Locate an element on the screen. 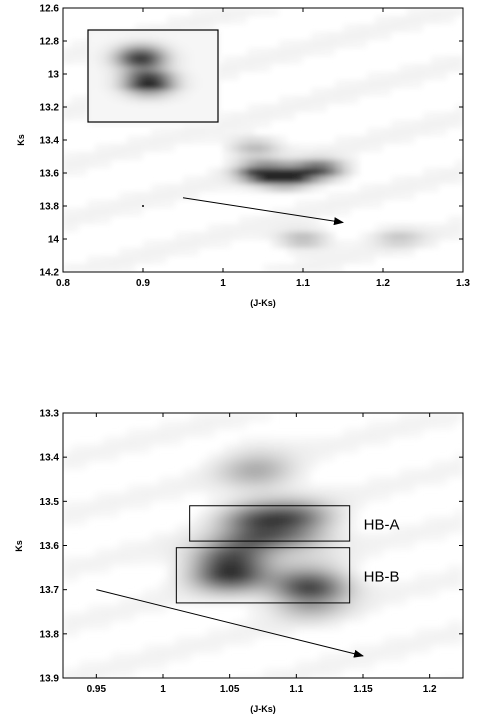 This screenshot has width=477, height=720. y-tick-label: 13.8 is located at coordinates (50, 634).